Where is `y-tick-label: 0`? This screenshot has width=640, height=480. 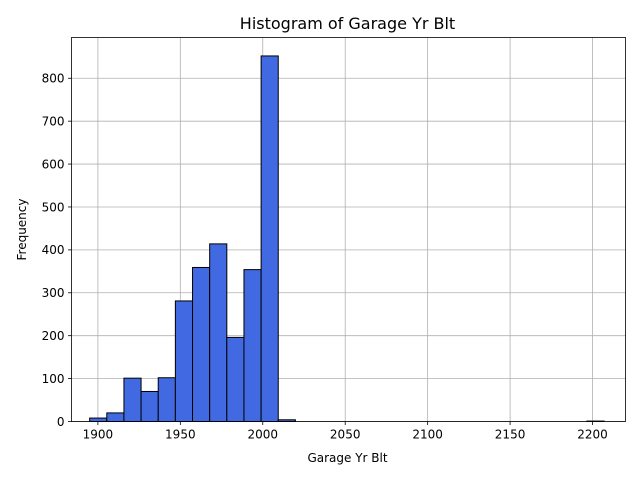 y-tick-label: 0 is located at coordinates (61, 422).